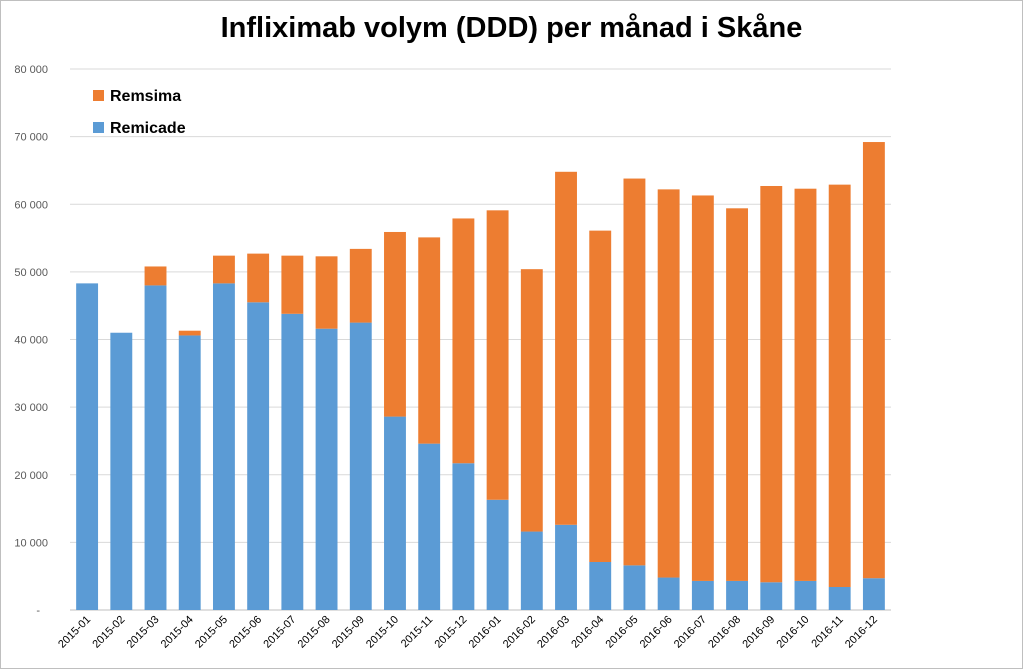 The width and height of the screenshot is (1023, 669). Describe the element at coordinates (31, 543) in the screenshot. I see `y-tick-label: 10 000` at that location.